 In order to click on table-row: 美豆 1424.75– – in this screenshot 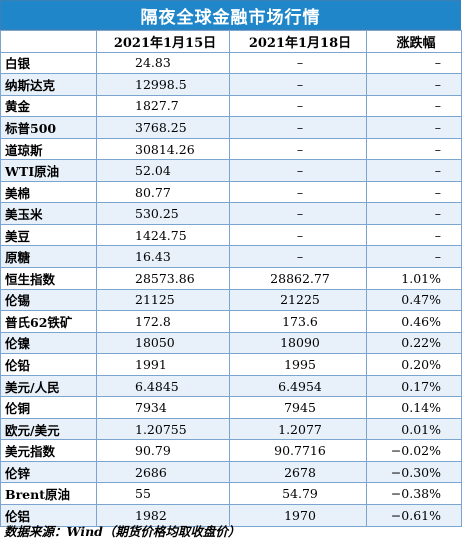, I will do `click(231, 235)`.